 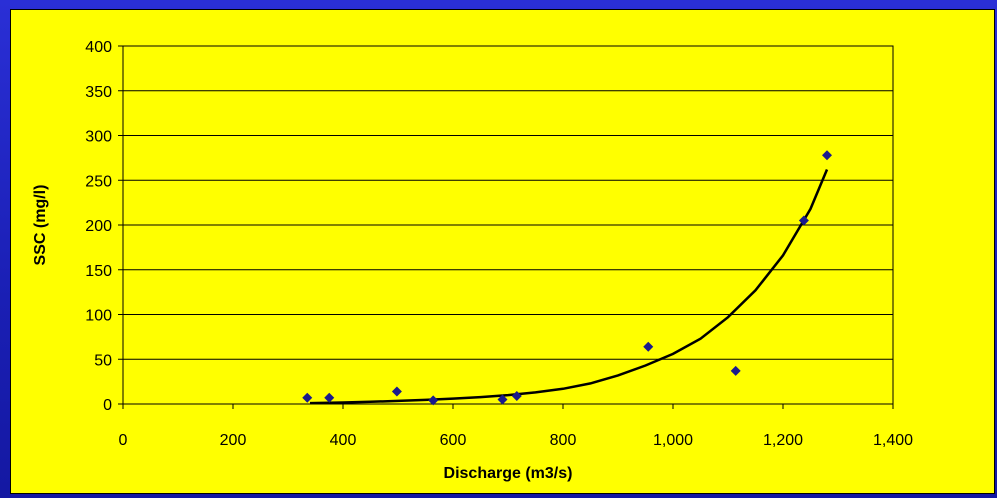 I want to click on y-tick-label: 150, so click(x=98, y=271).